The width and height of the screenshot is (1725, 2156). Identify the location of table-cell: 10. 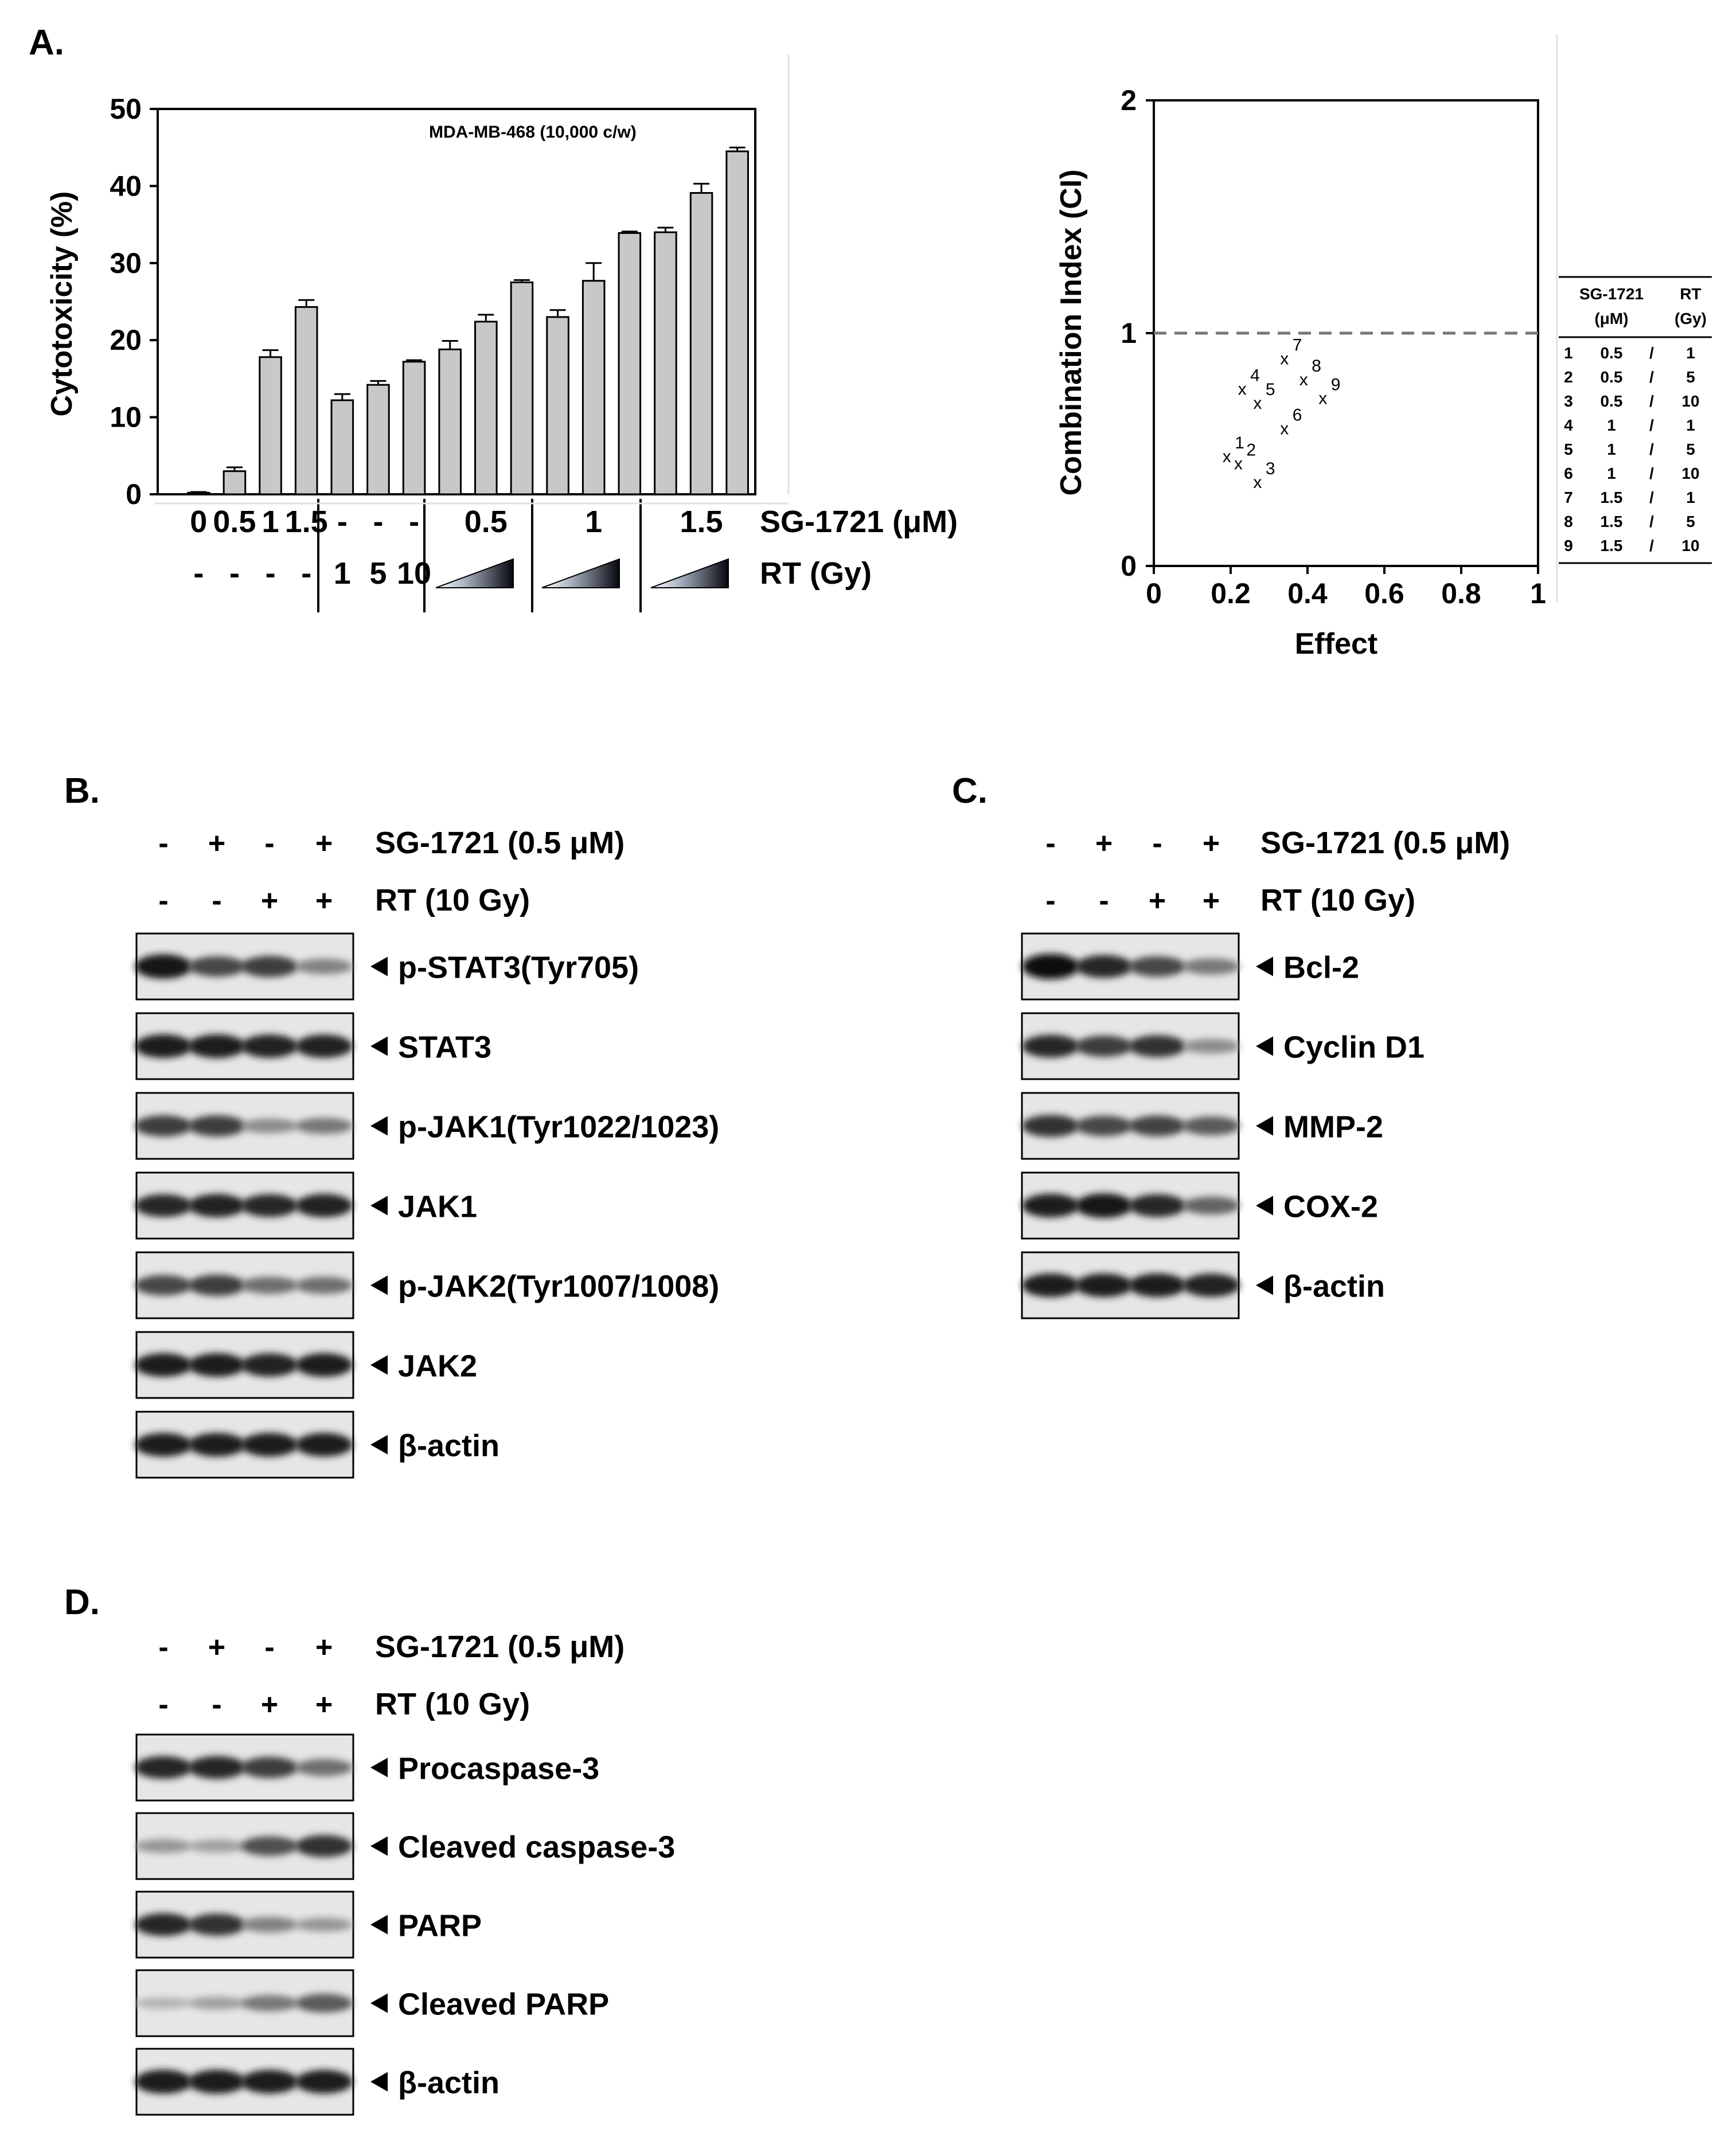
(1690, 473).